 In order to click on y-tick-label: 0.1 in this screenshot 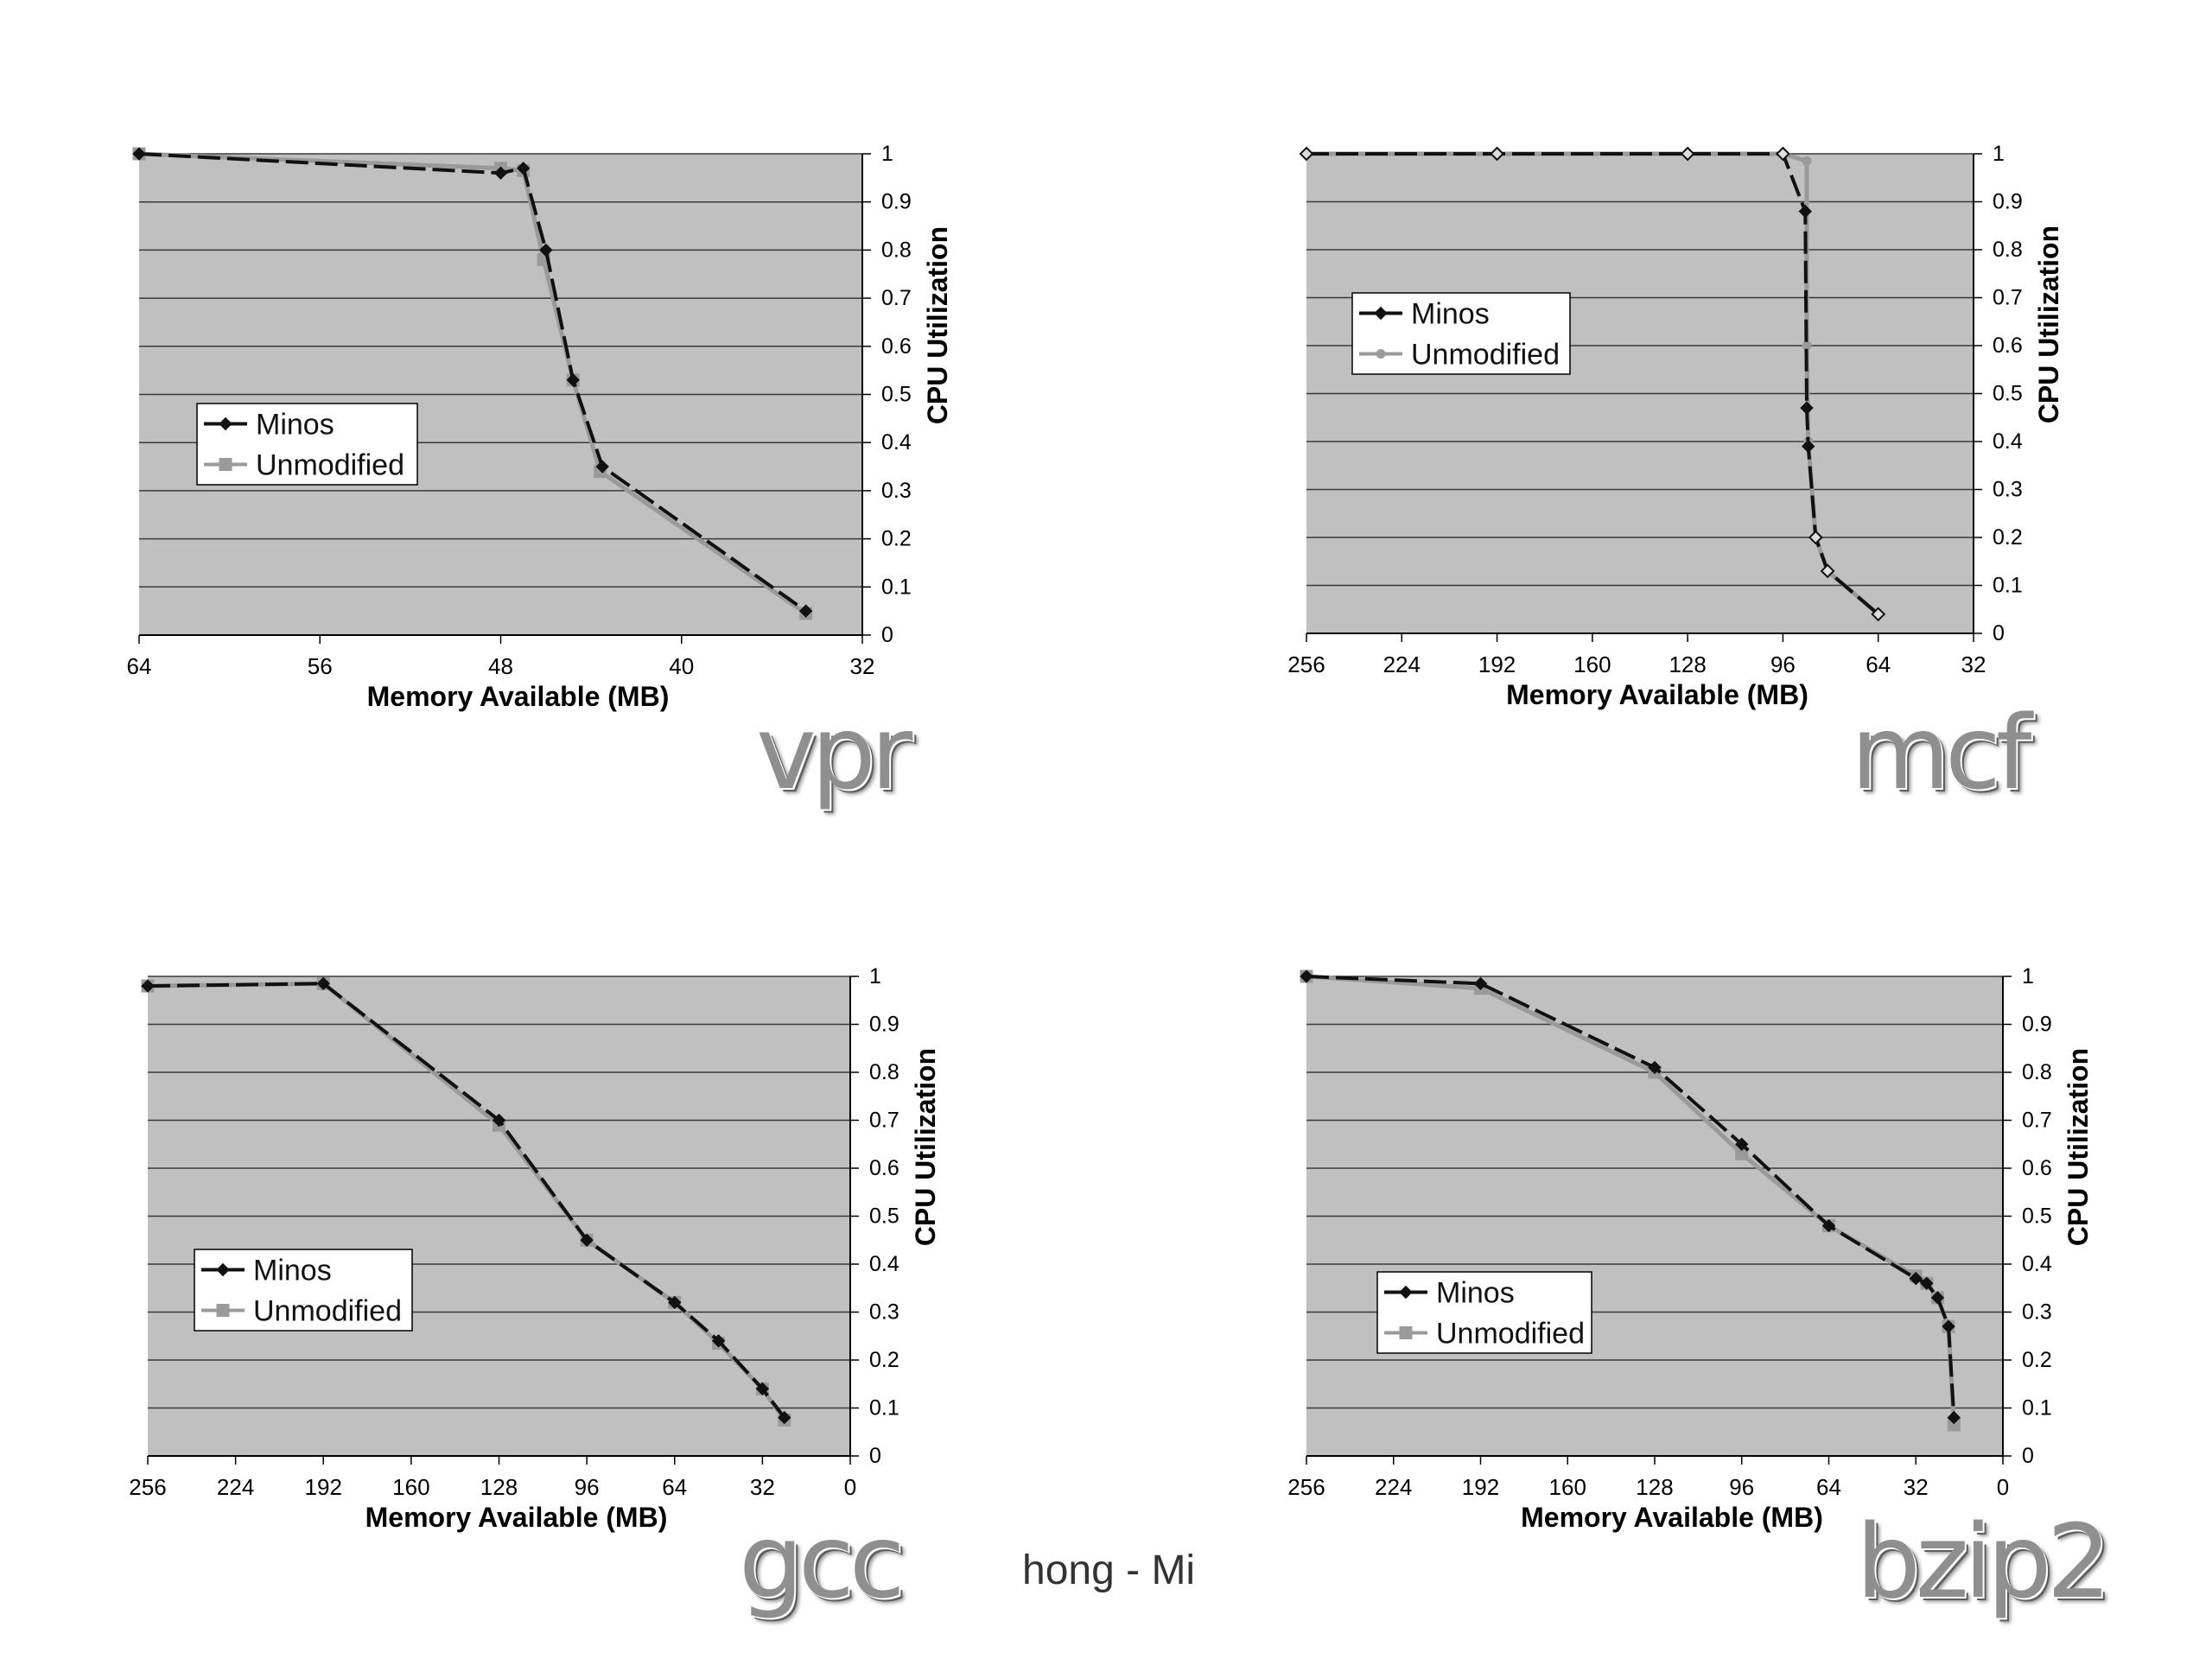, I will do `click(2008, 586)`.